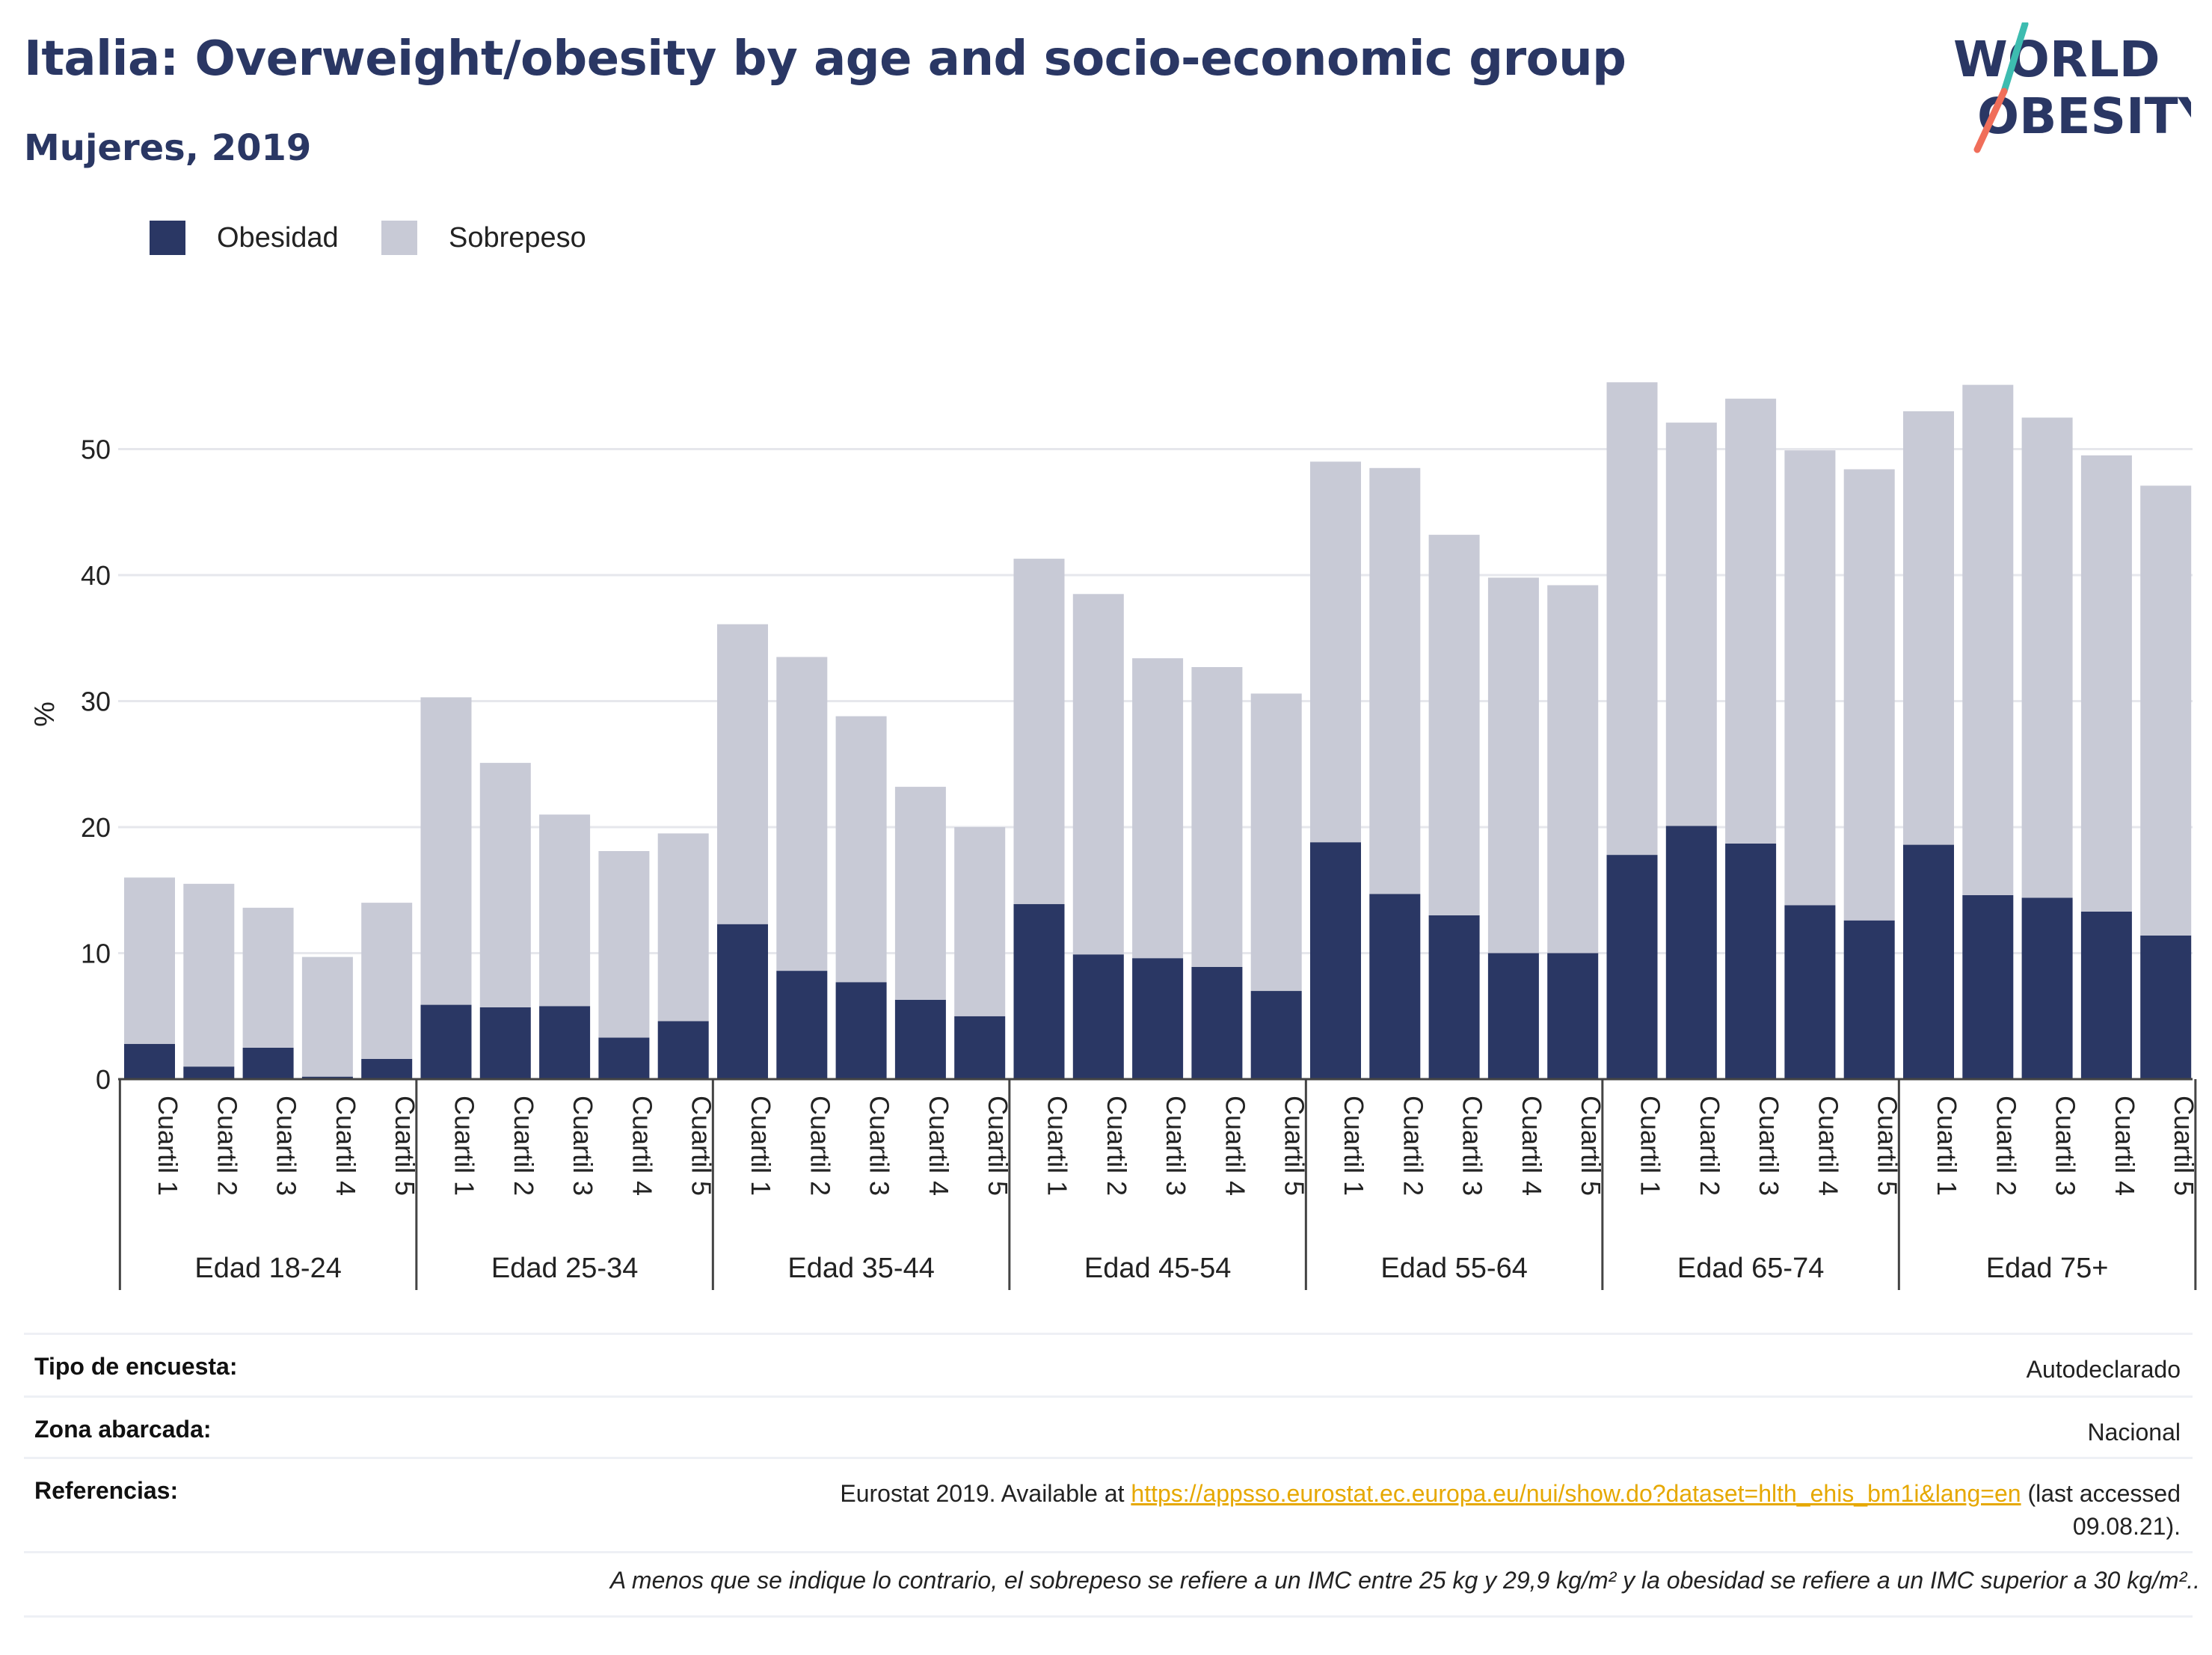 The image size is (2212, 1655). I want to click on legend-swatch-obesidad, so click(167, 238).